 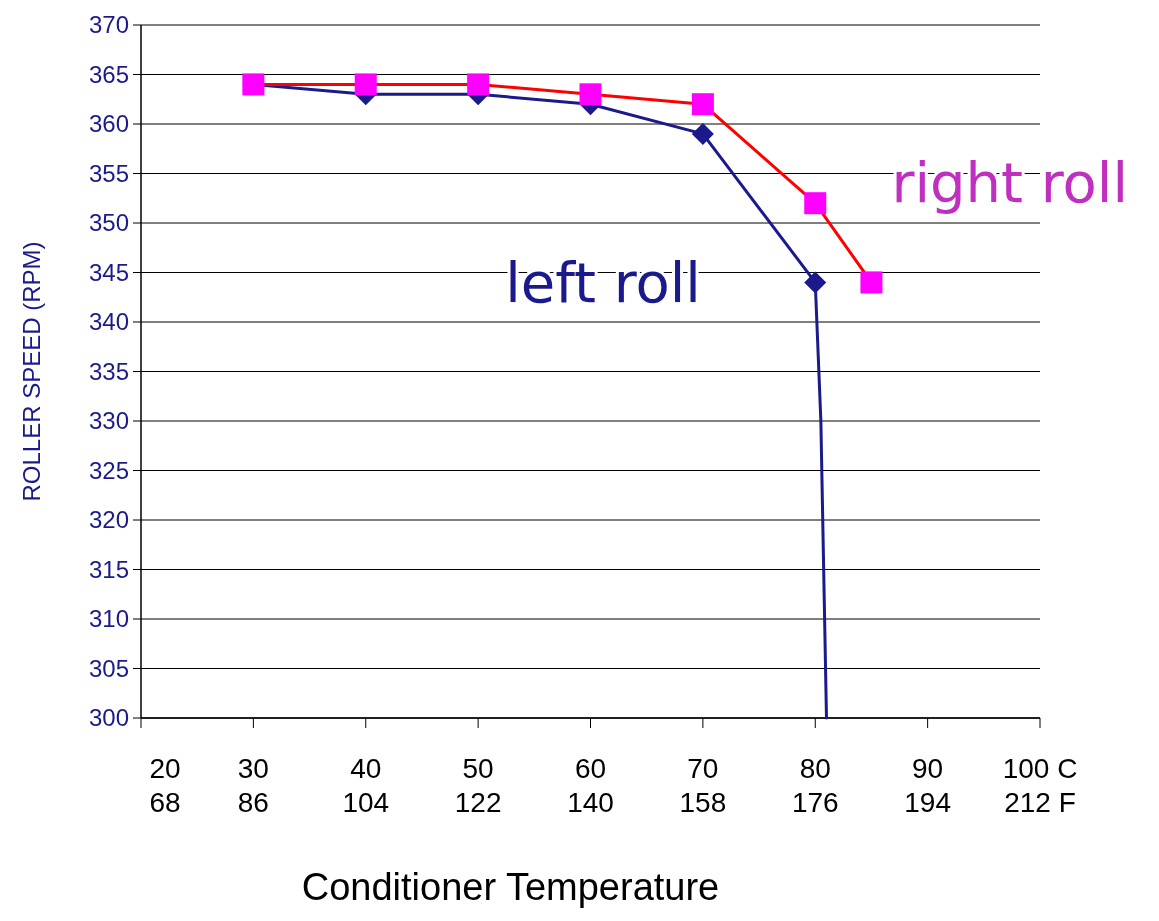 What do you see at coordinates (253, 802) in the screenshot?
I see `x2-tick-label: 86` at bounding box center [253, 802].